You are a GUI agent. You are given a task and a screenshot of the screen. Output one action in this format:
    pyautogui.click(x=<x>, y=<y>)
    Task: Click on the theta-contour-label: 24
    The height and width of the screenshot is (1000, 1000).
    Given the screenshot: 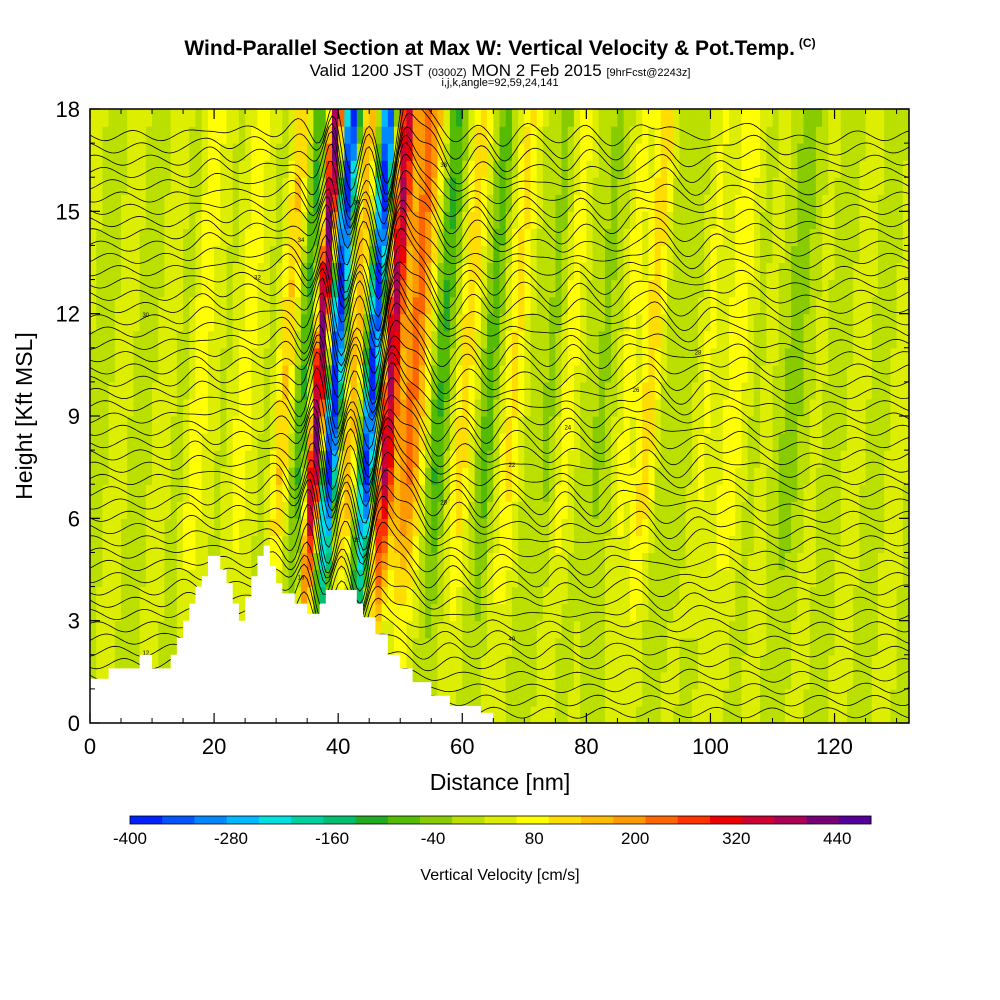 What is the action you would take?
    pyautogui.click(x=567, y=429)
    